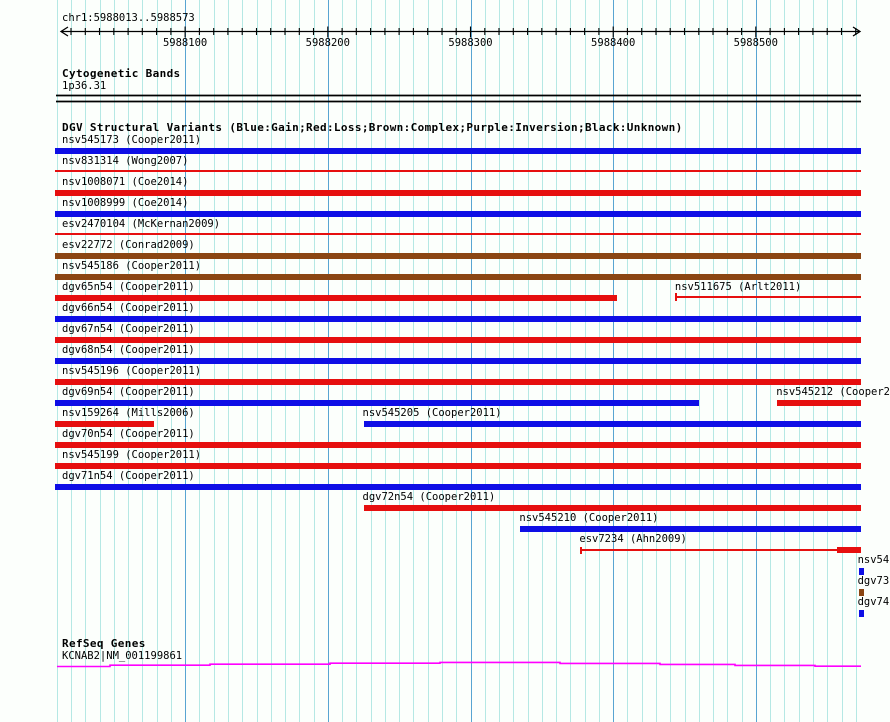  Describe the element at coordinates (459, 664) in the screenshot. I see `refseq-gene-line` at that location.